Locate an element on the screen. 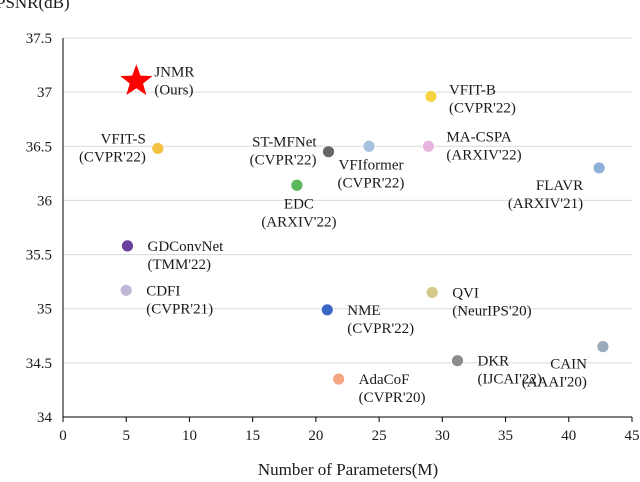 This screenshot has height=482, width=640. x-tick-label-6: 30 is located at coordinates (442, 436).